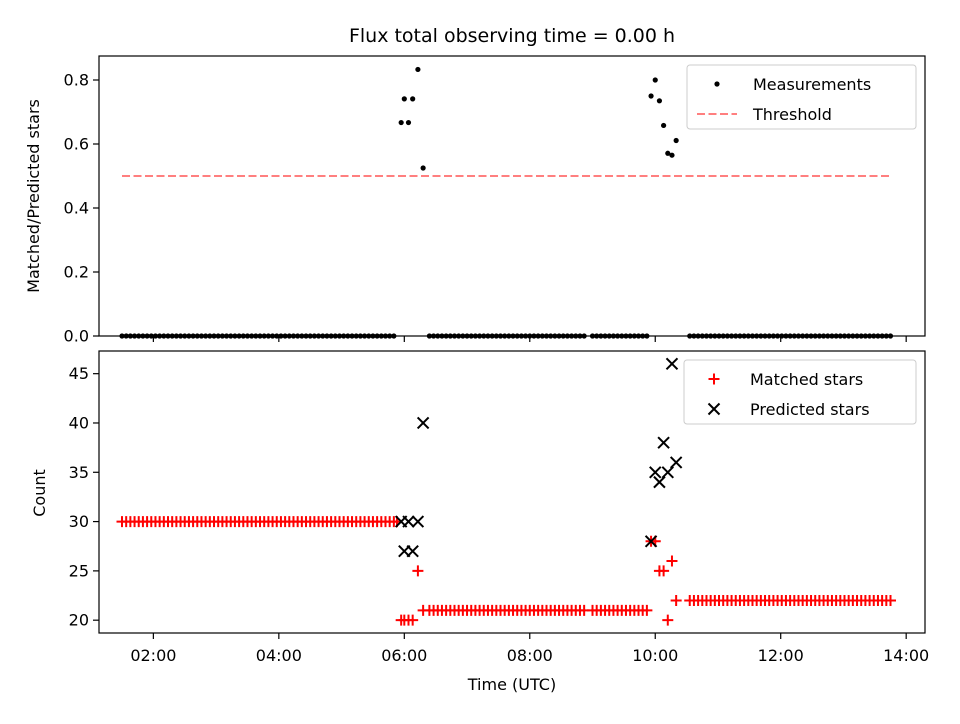 The image size is (960, 724). Describe the element at coordinates (714, 409) in the screenshot. I see `legend-marker` at that location.